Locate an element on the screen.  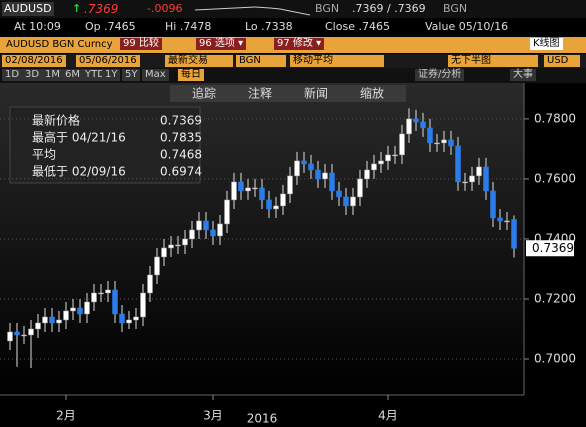
close: Close .7465 is located at coordinates (357, 26).